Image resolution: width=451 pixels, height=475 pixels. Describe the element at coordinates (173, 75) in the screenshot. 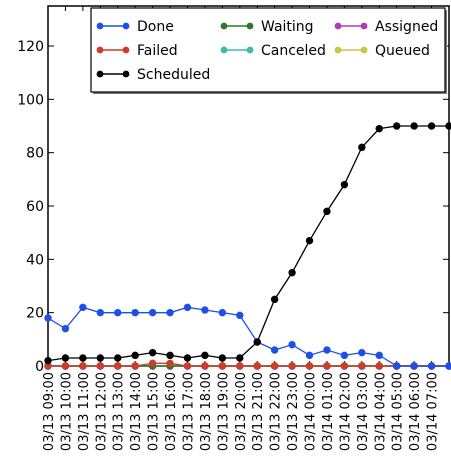

I see `legend-label-scheduled: Scheduled` at that location.